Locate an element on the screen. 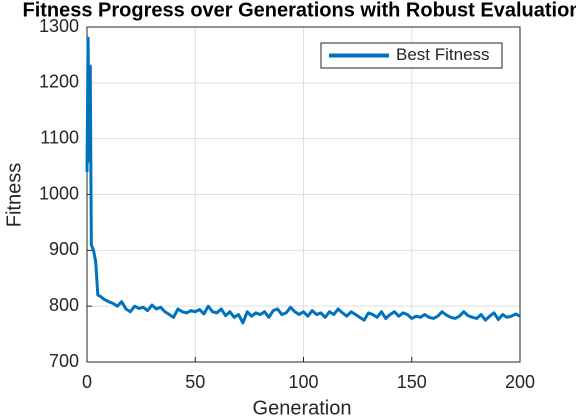  y-tick-label: 1300 is located at coordinates (59, 26).